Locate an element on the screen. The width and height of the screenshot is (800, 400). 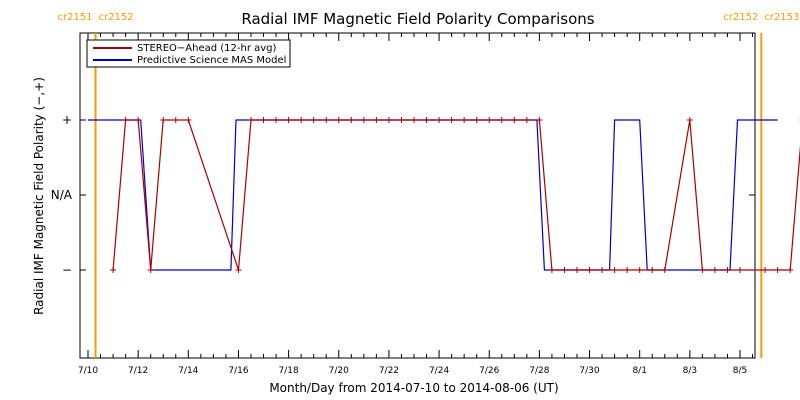
legend-box is located at coordinates (188, 53).